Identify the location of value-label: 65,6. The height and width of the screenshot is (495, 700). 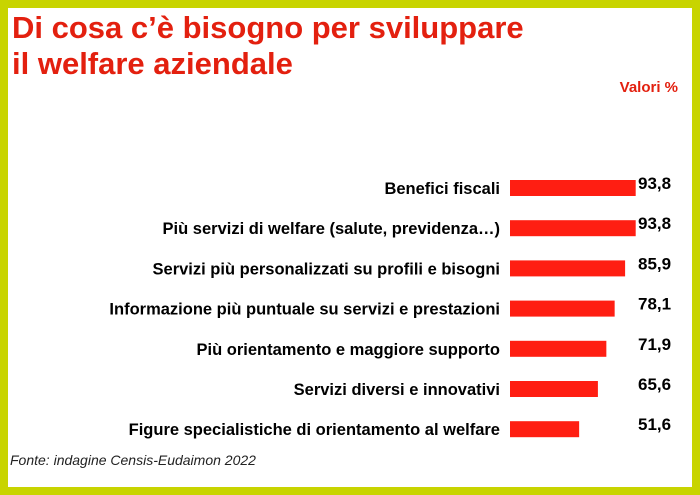
(654, 384).